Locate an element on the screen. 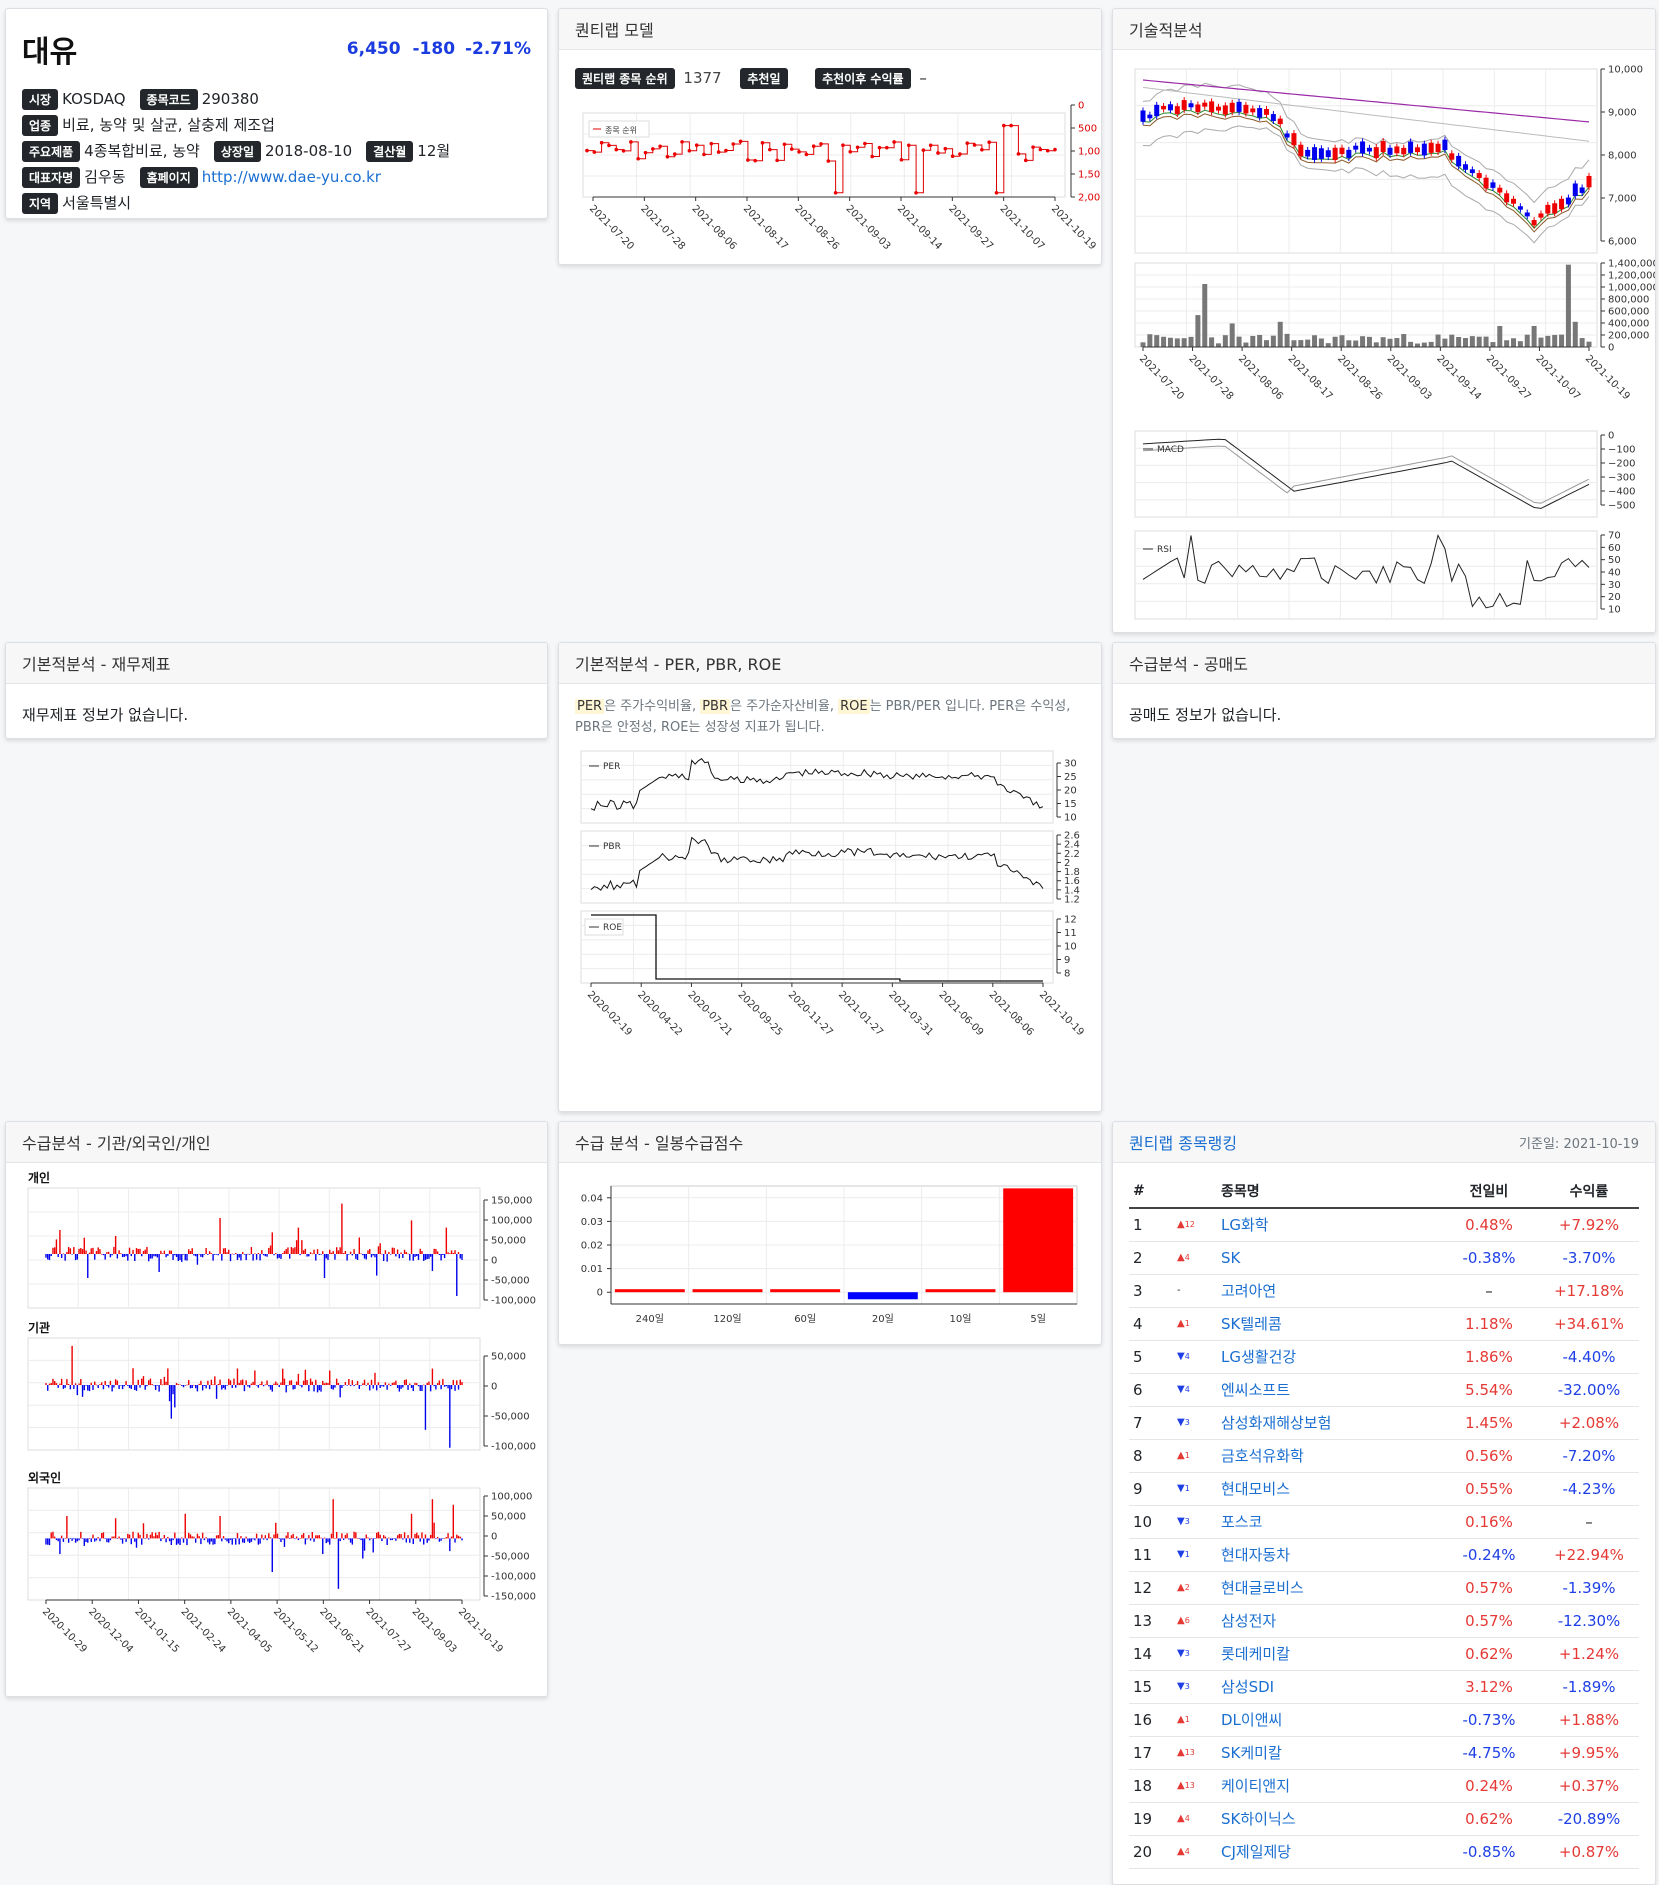  ranking-row: 6 ▼4 엔씨소프트 5.54% -32.00% is located at coordinates (1384, 1390).